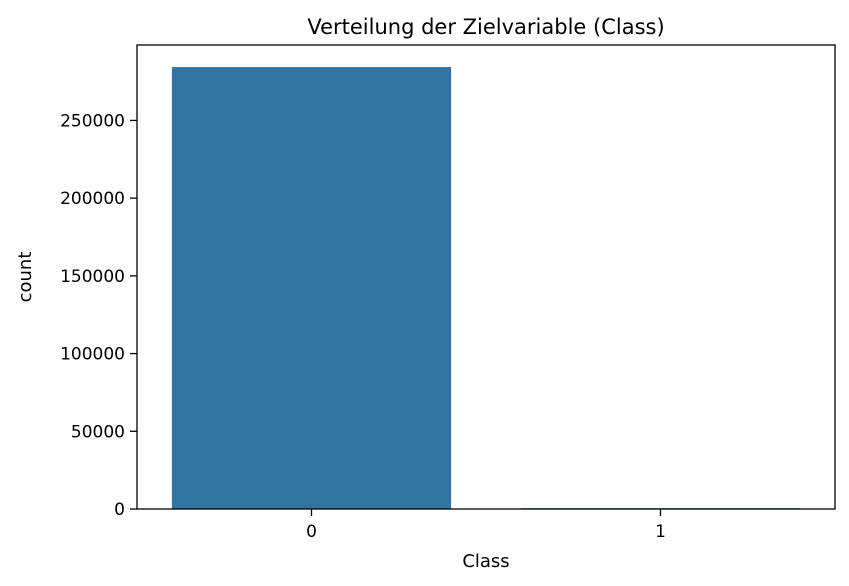  What do you see at coordinates (660, 532) in the screenshot?
I see `x-tick-label: 1` at bounding box center [660, 532].